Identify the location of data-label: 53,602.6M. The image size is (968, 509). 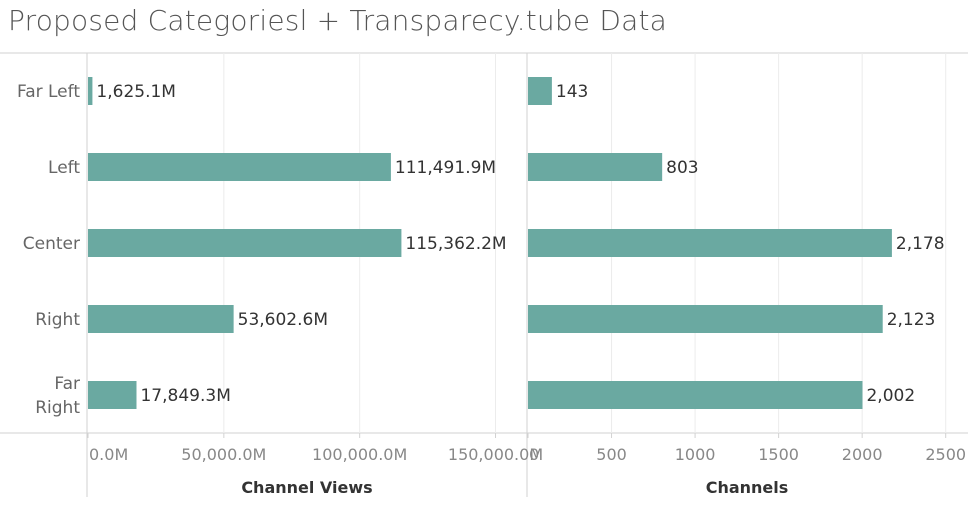
(283, 320).